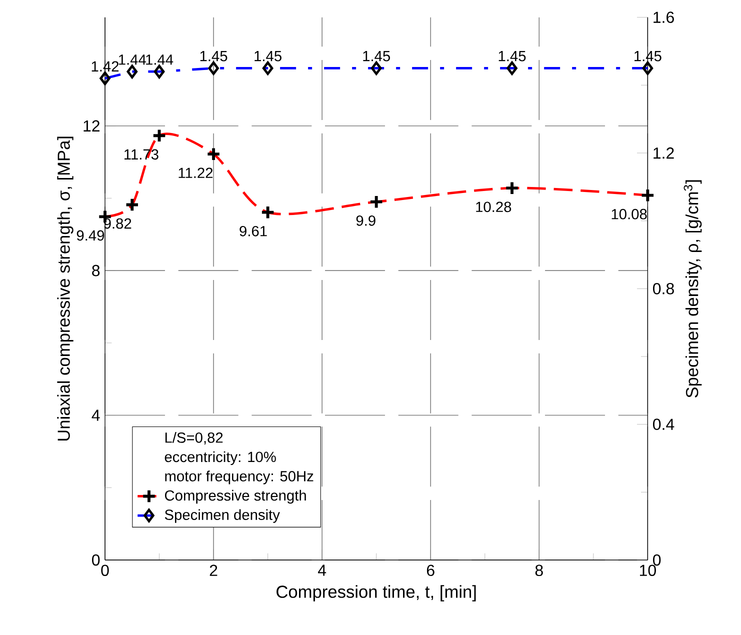 The height and width of the screenshot is (635, 741). Describe the element at coordinates (220, 458) in the screenshot. I see `annotation: eccentricity: 10%` at that location.